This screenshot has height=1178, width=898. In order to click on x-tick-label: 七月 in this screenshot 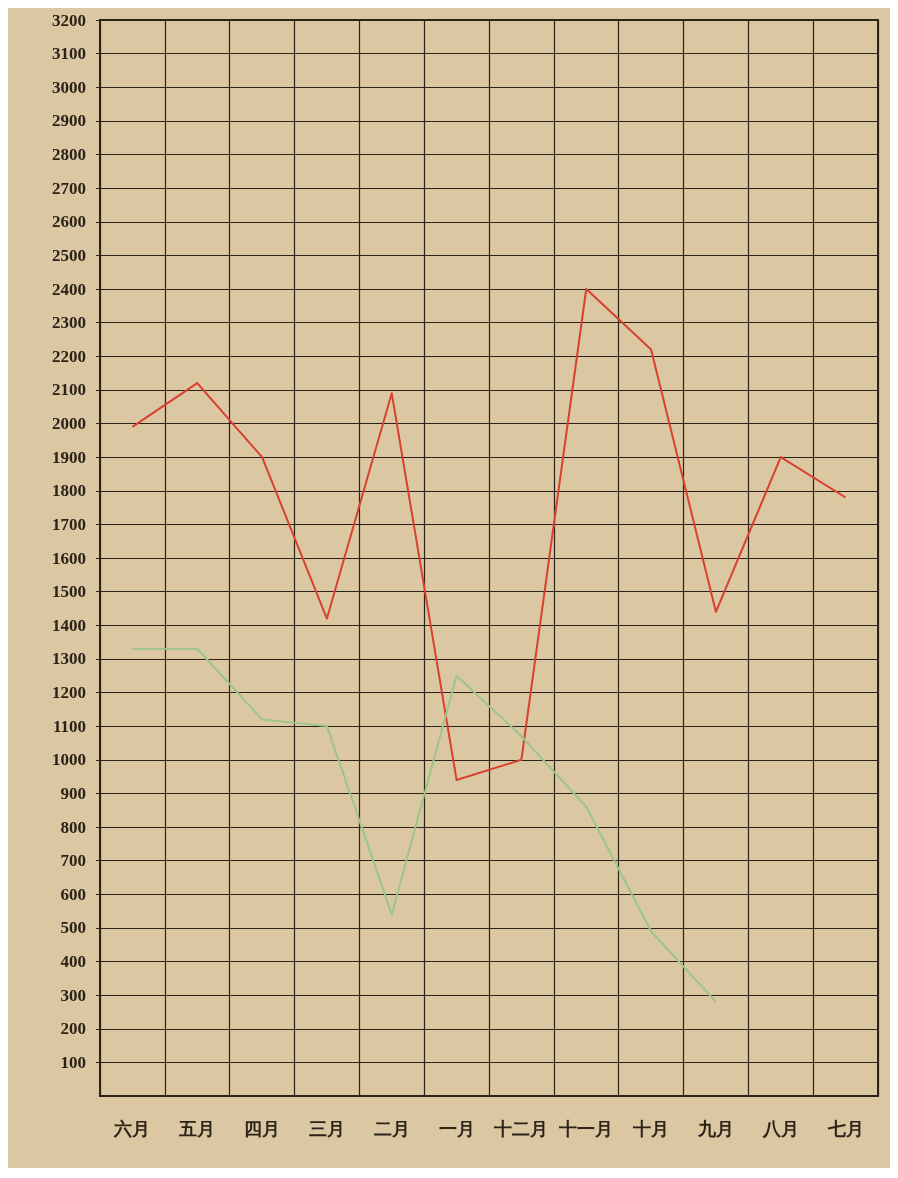, I will do `click(845, 1129)`.